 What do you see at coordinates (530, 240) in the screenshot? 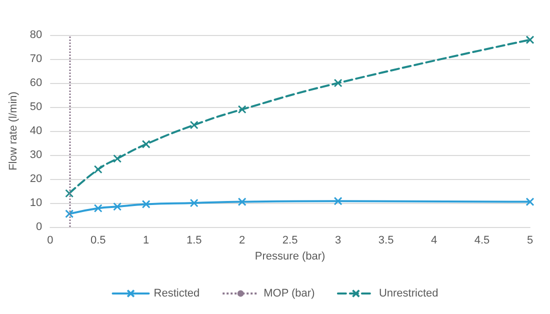
I see `x-tick-label: 5` at bounding box center [530, 240].